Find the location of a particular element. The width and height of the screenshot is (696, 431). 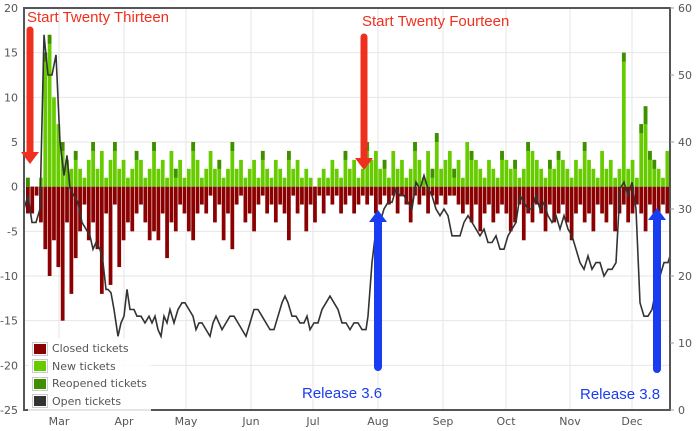

svg-text: Mar is located at coordinates (59, 421).